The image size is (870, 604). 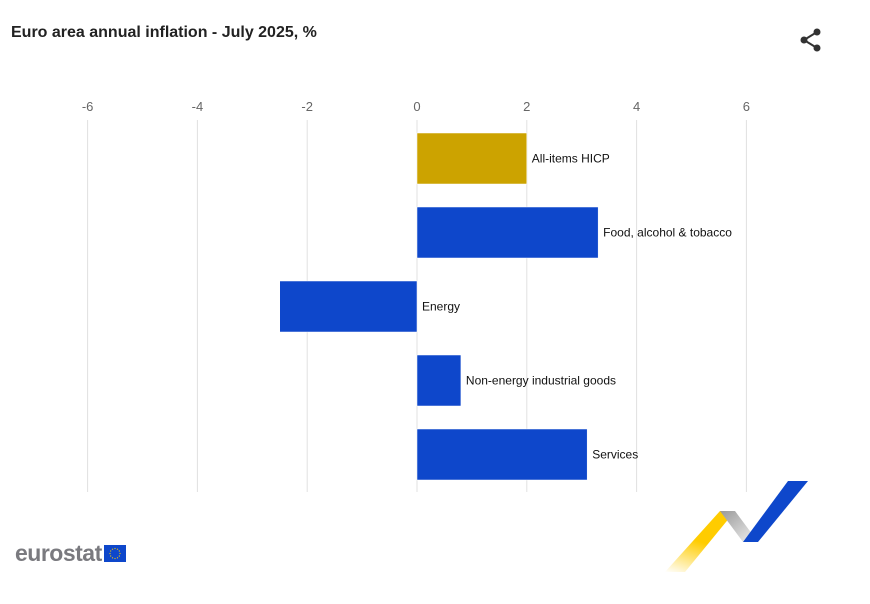 I want to click on x-tick-label: 4, so click(x=636, y=106).